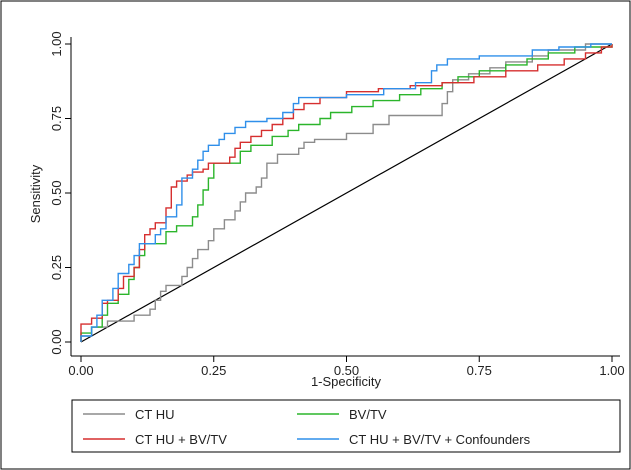 This screenshot has width=631, height=470. I want to click on y-tick-label: 1.00, so click(56, 43).